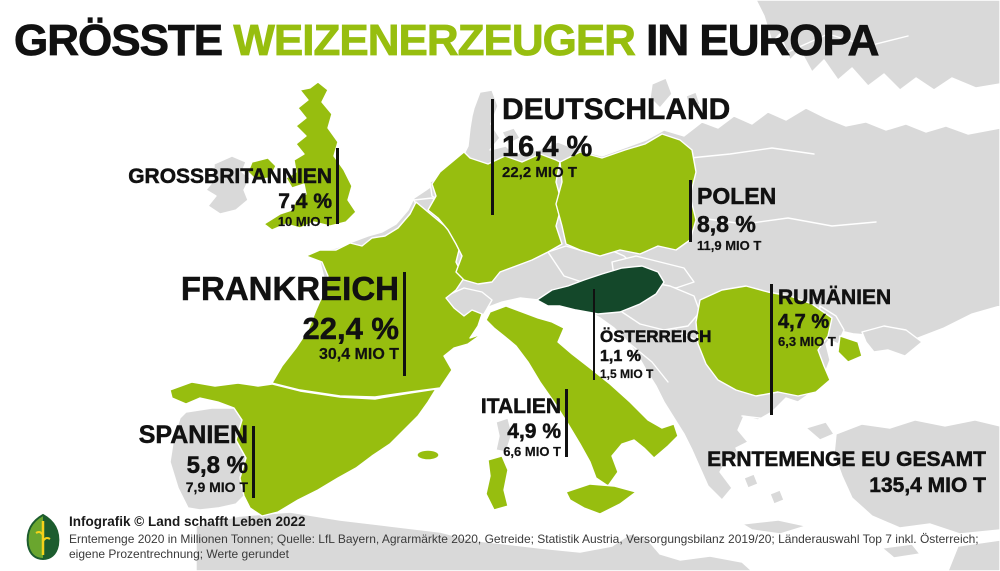 The width and height of the screenshot is (1000, 571). I want to click on map-border-belarus-ukraine, so click(788, 222).